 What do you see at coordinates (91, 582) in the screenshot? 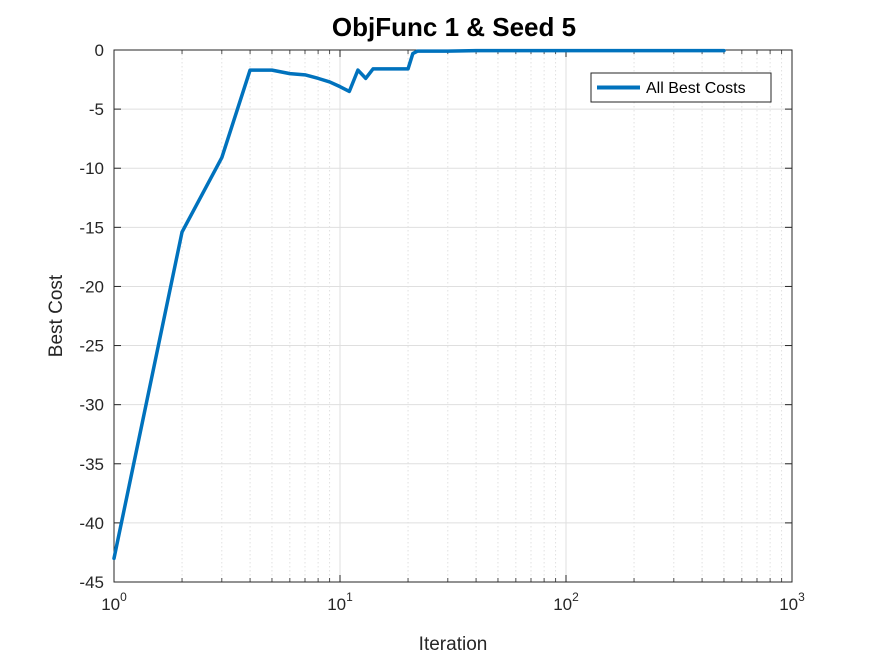
I see `y-tick-label: -45` at bounding box center [91, 582].